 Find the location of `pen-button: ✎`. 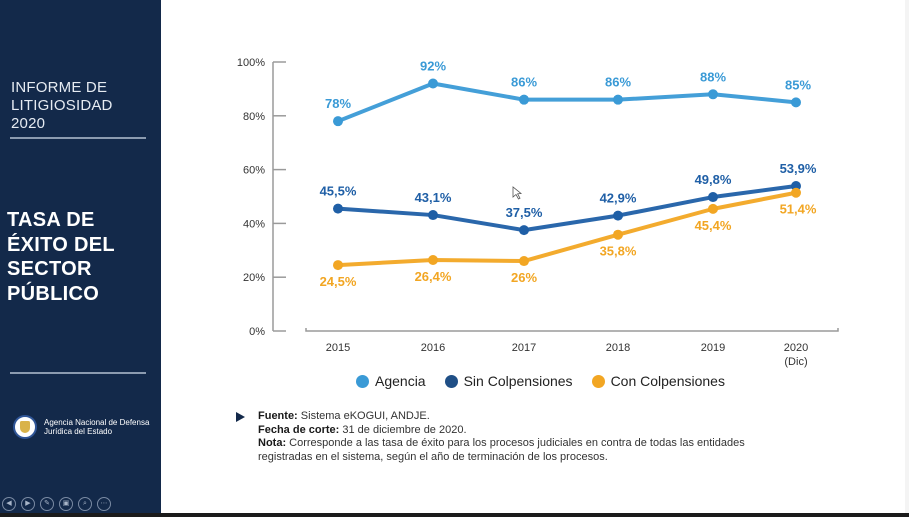

pen-button: ✎ is located at coordinates (47, 504).